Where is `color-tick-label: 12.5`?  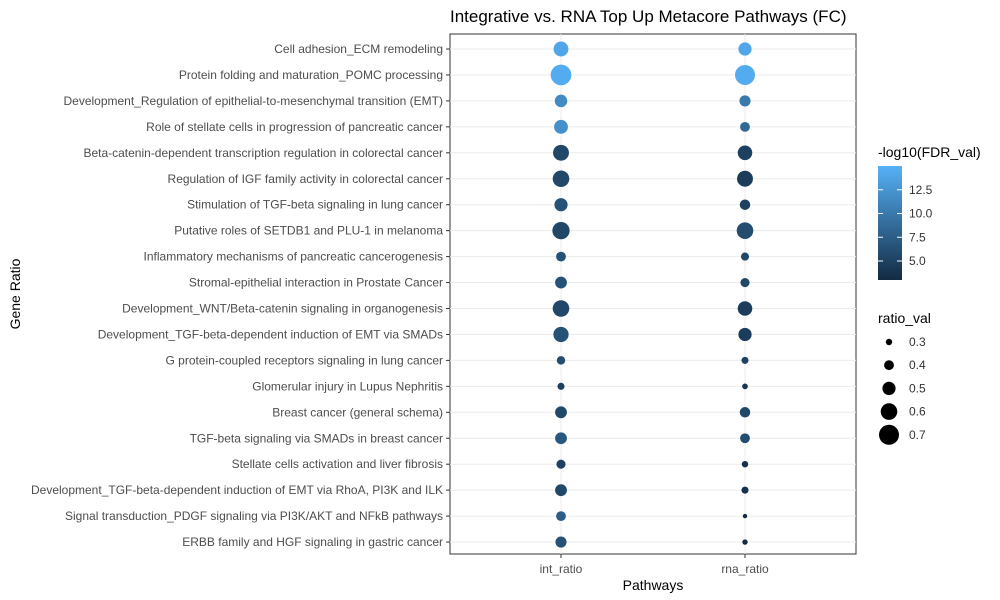
color-tick-label: 12.5 is located at coordinates (921, 190).